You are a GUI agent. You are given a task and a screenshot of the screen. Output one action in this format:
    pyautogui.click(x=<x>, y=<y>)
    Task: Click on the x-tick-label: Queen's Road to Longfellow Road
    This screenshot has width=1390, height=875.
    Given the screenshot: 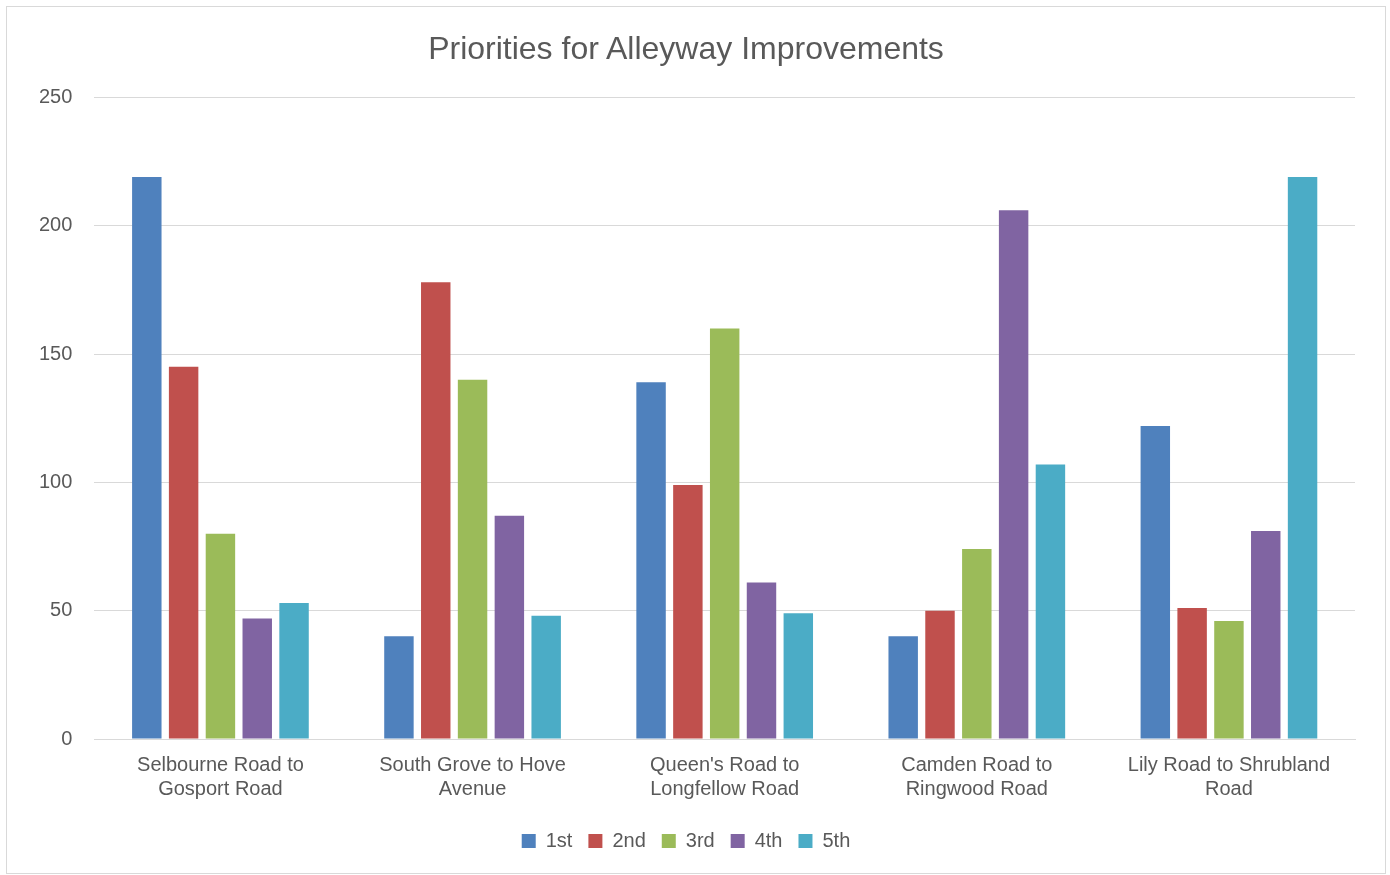 What is the action you would take?
    pyautogui.click(x=724, y=775)
    